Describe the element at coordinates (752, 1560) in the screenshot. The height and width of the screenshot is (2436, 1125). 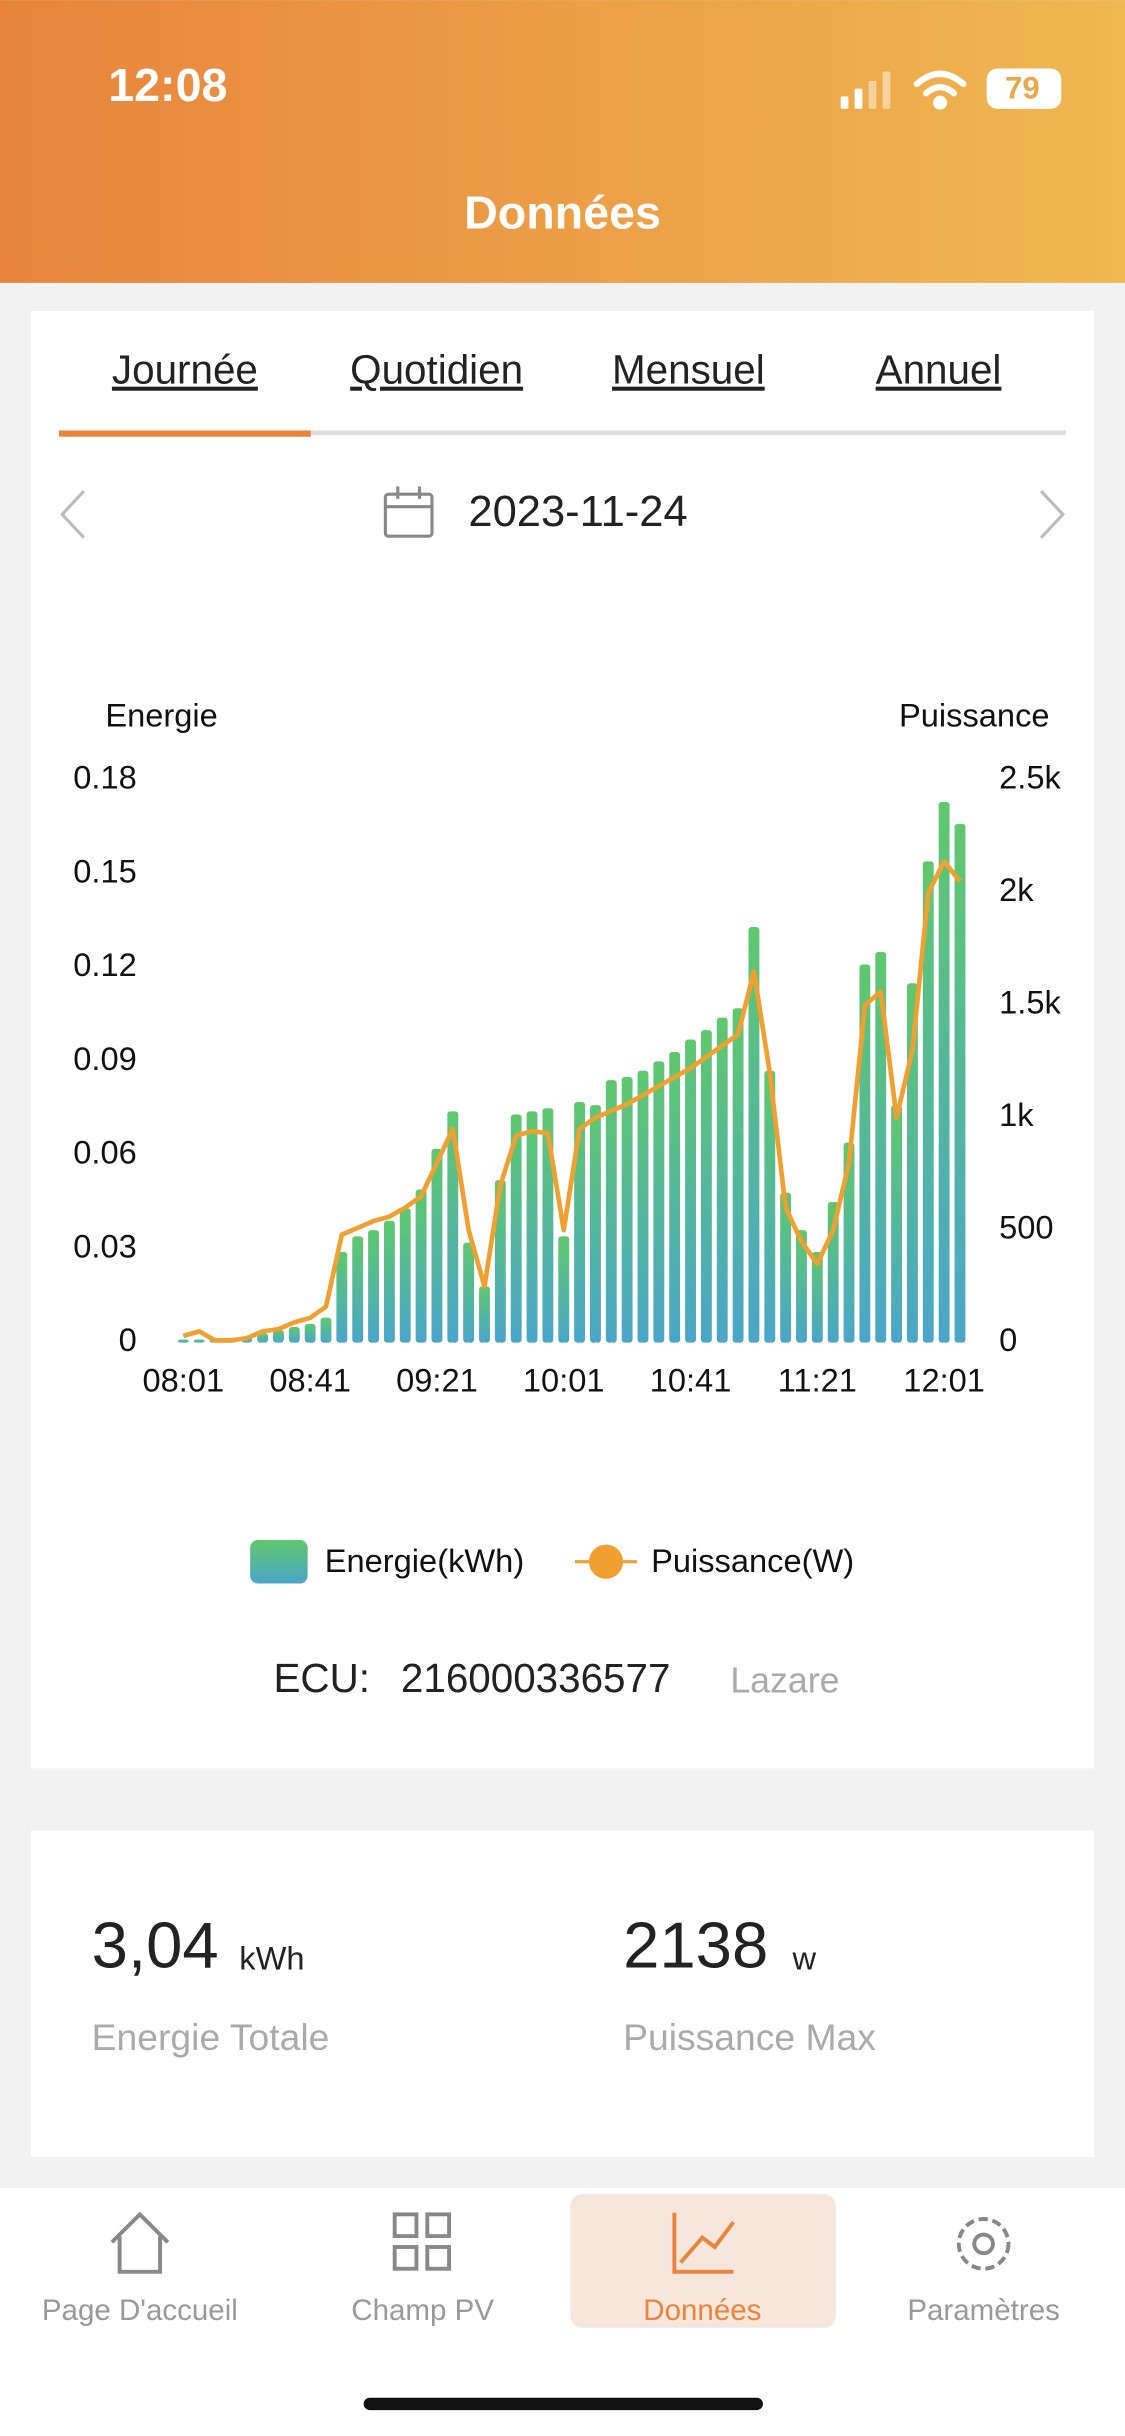
I see `legend-label: Puissance(W)` at that location.